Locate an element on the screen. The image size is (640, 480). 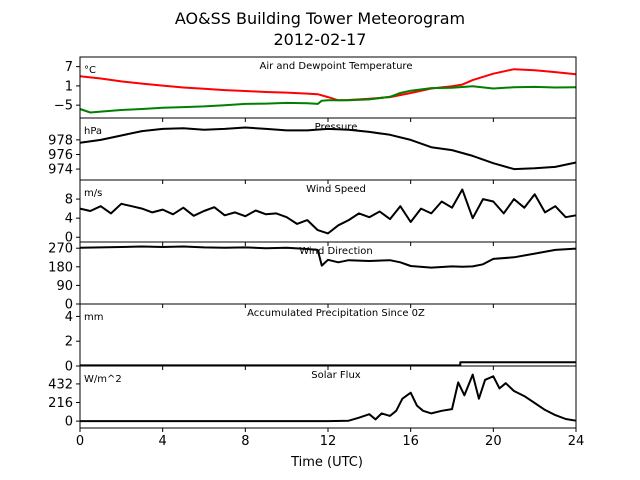
chart-title: AO&SS Building Tower Meteorogram is located at coordinates (320, 18).